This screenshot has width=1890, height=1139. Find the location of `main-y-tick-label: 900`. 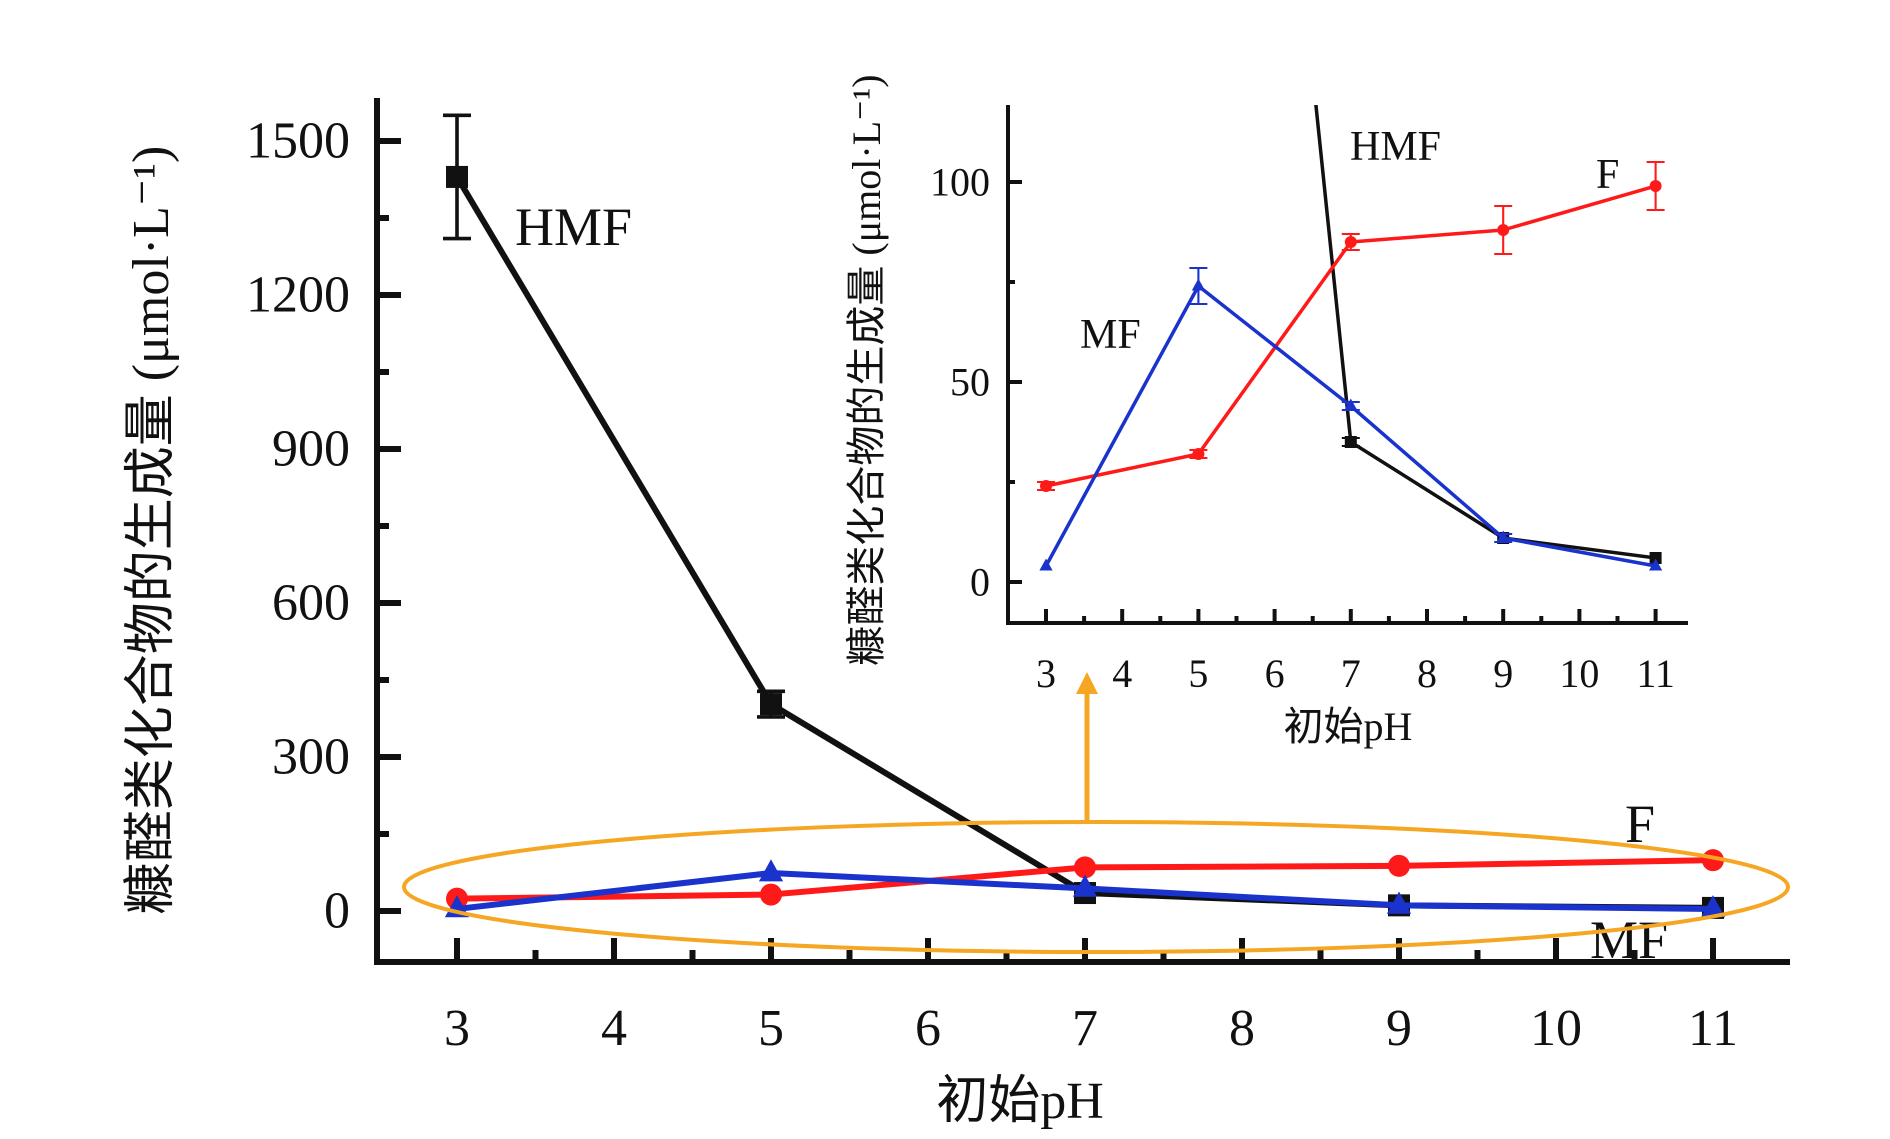

main-y-tick-label: 900 is located at coordinates (311, 449).